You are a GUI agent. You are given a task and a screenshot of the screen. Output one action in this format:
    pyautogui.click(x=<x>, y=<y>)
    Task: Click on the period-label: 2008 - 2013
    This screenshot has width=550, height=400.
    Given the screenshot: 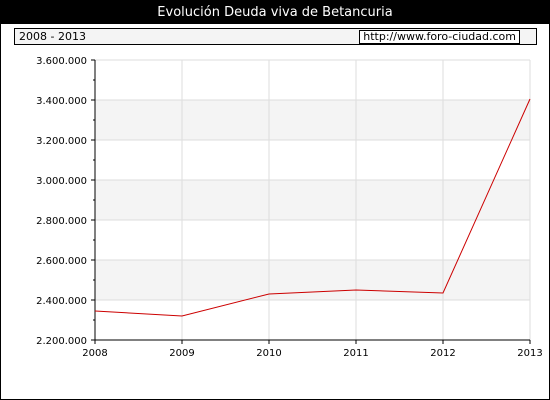 What is the action you would take?
    pyautogui.click(x=52, y=36)
    